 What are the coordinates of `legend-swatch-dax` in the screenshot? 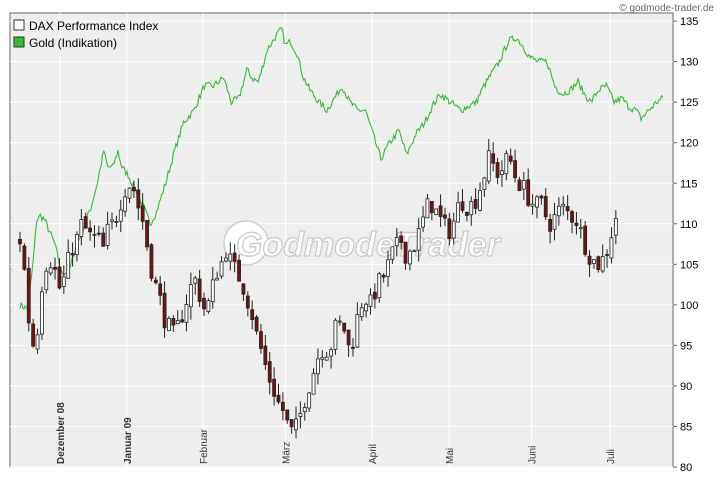 It's located at (19, 25).